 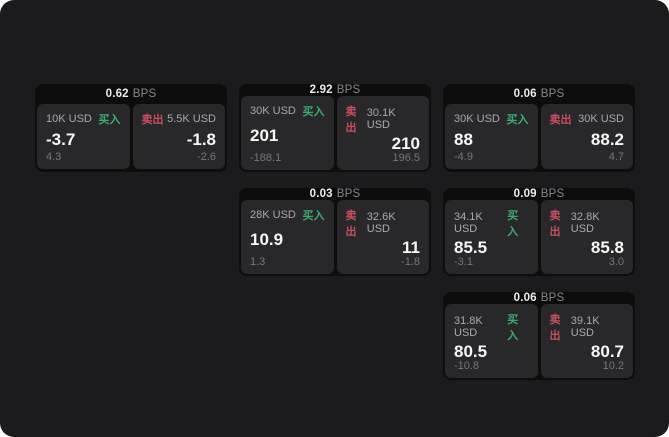 What do you see at coordinates (54, 157) in the screenshot?
I see `buy-delta: 4.3` at bounding box center [54, 157].